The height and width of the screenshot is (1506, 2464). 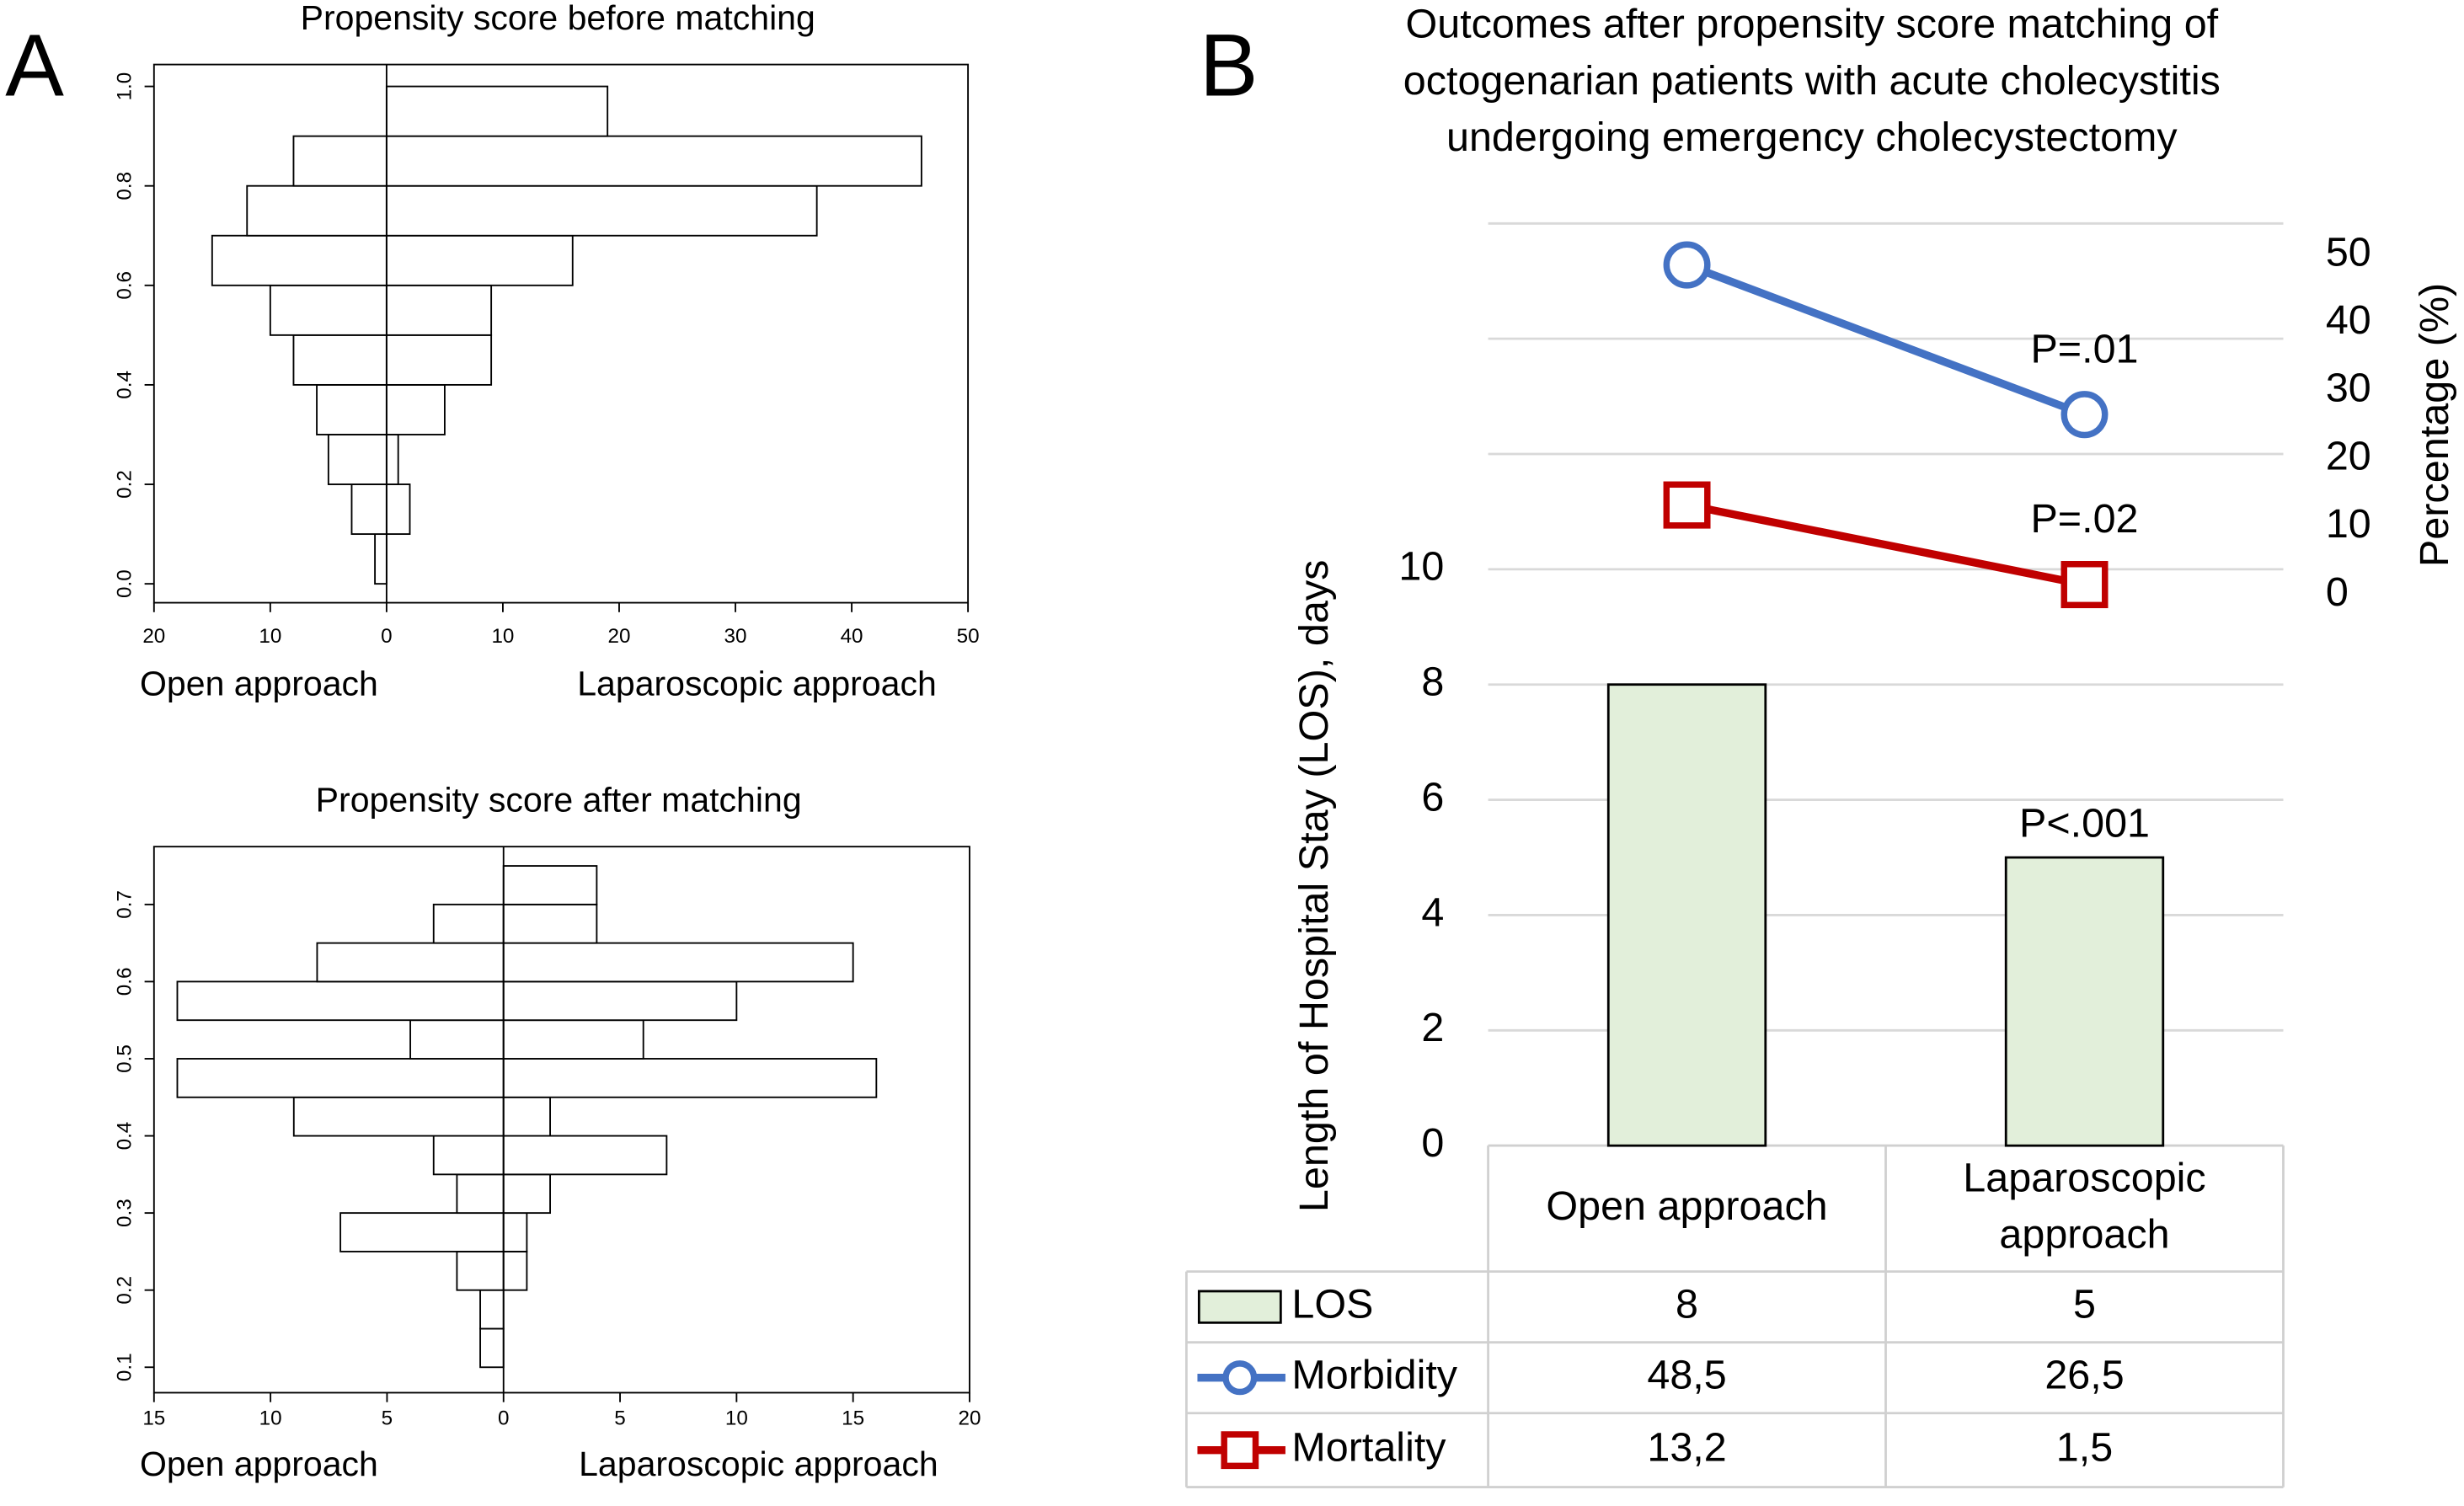 I want to click on legend-marker, so click(x=1240, y=1378).